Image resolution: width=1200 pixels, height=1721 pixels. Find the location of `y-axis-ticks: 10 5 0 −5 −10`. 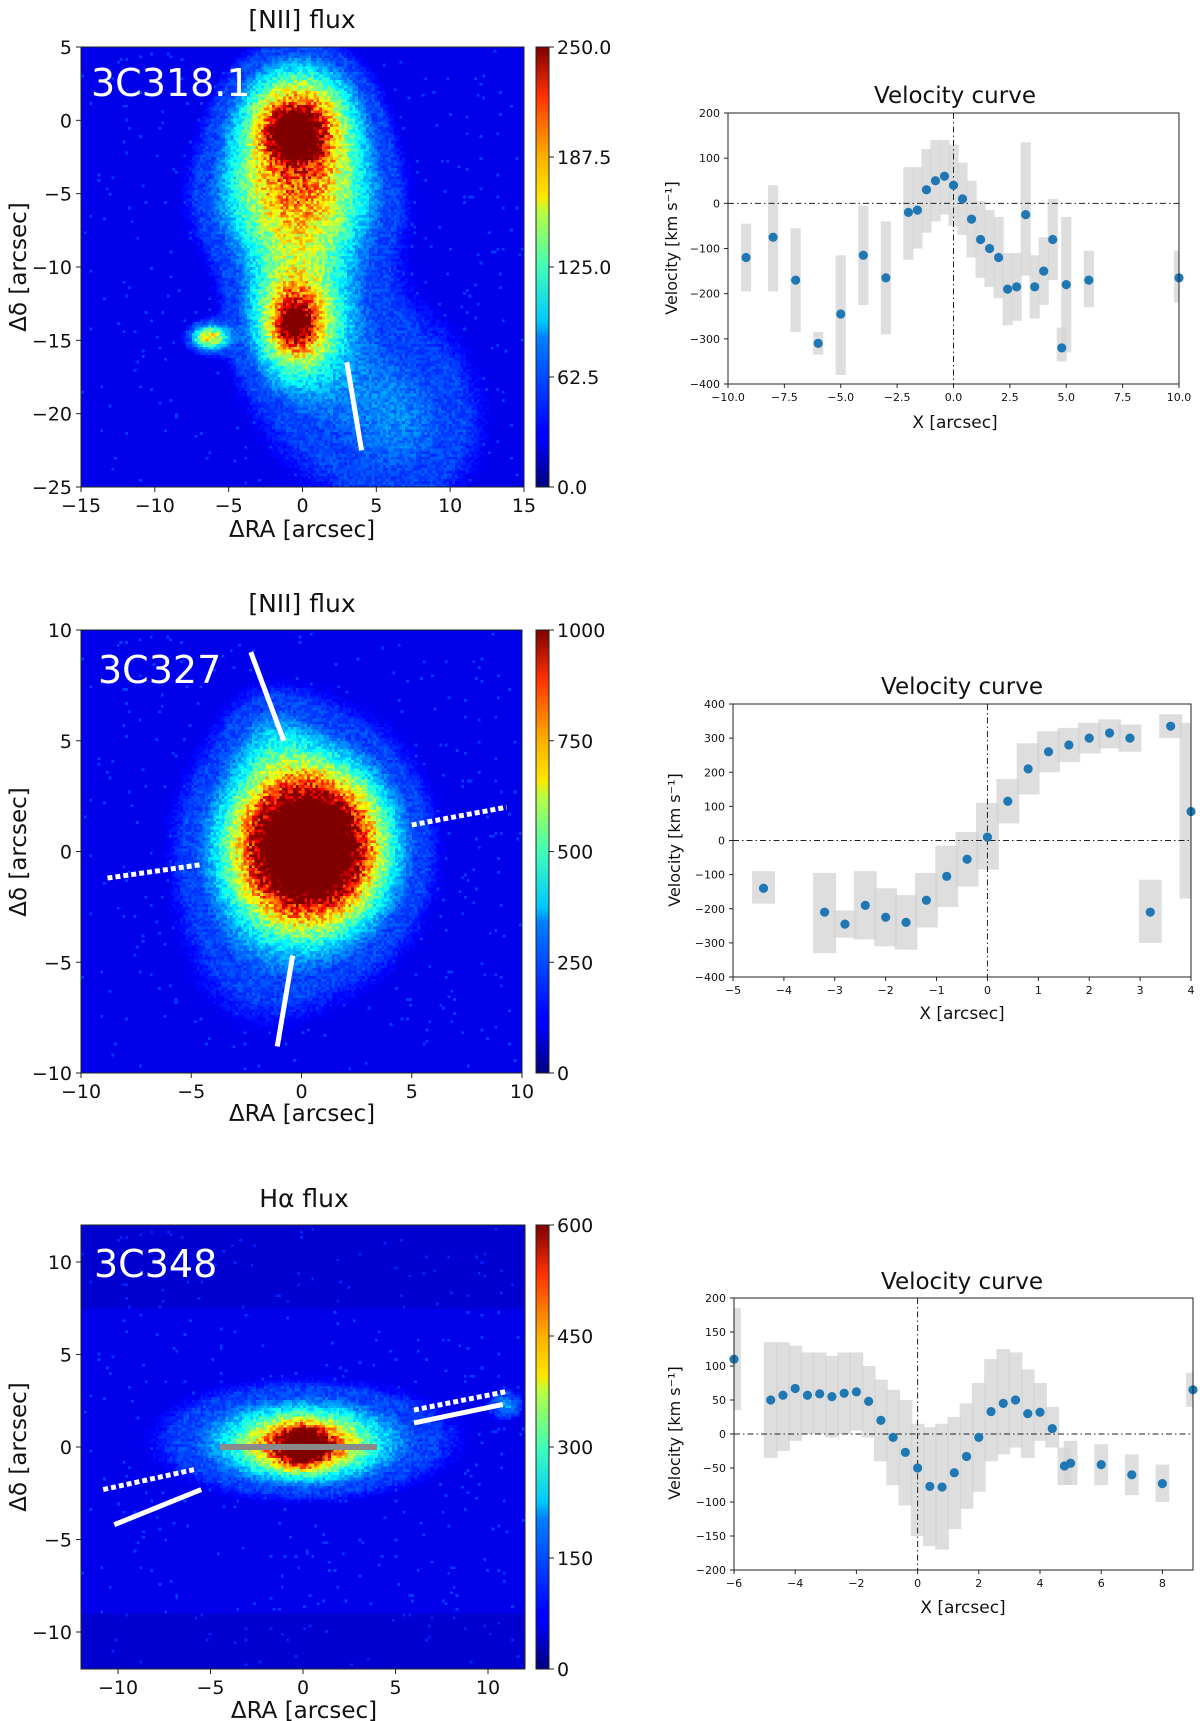

y-axis-ticks: 10 5 0 −5 −10 is located at coordinates (56, 1448).